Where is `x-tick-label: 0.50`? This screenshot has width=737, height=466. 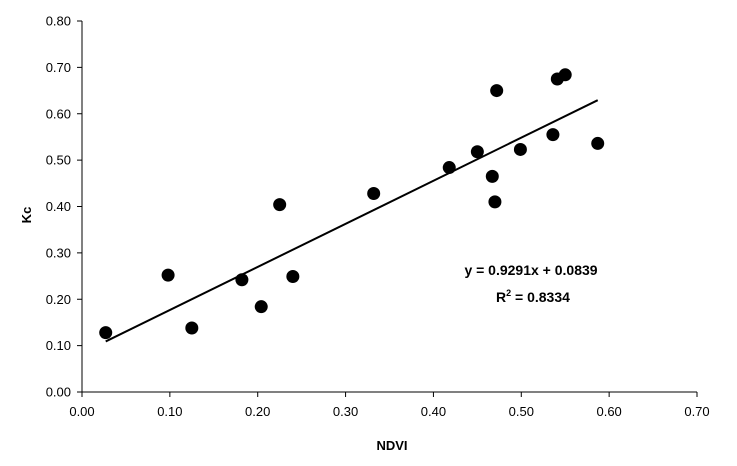
x-tick-label: 0.50 is located at coordinates (521, 411).